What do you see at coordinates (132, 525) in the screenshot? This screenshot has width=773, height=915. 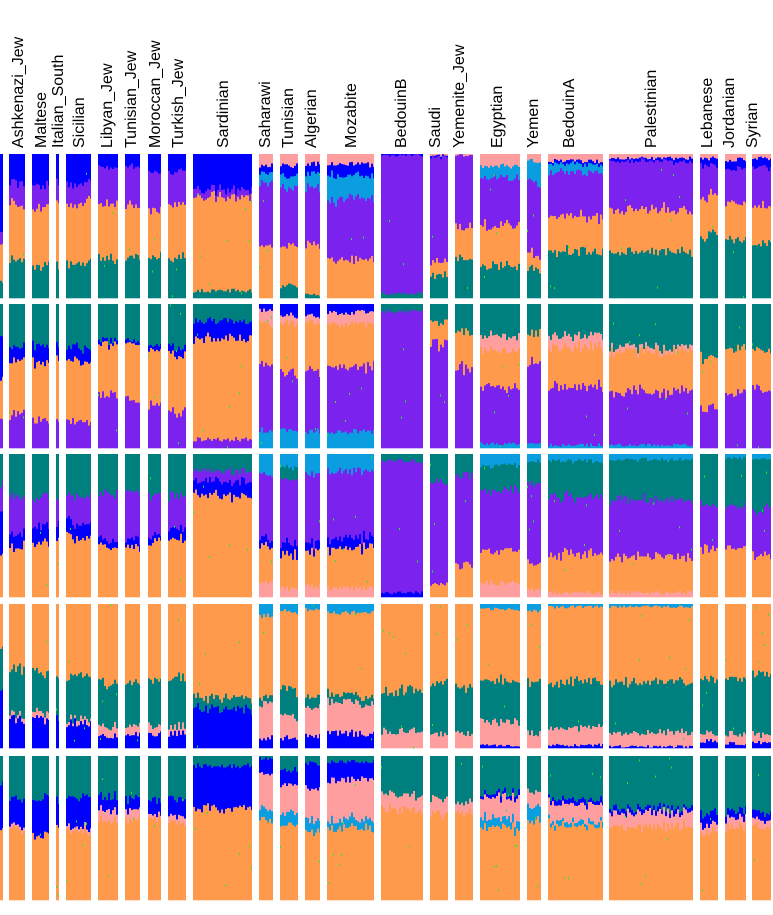 I see `population-block` at bounding box center [132, 525].